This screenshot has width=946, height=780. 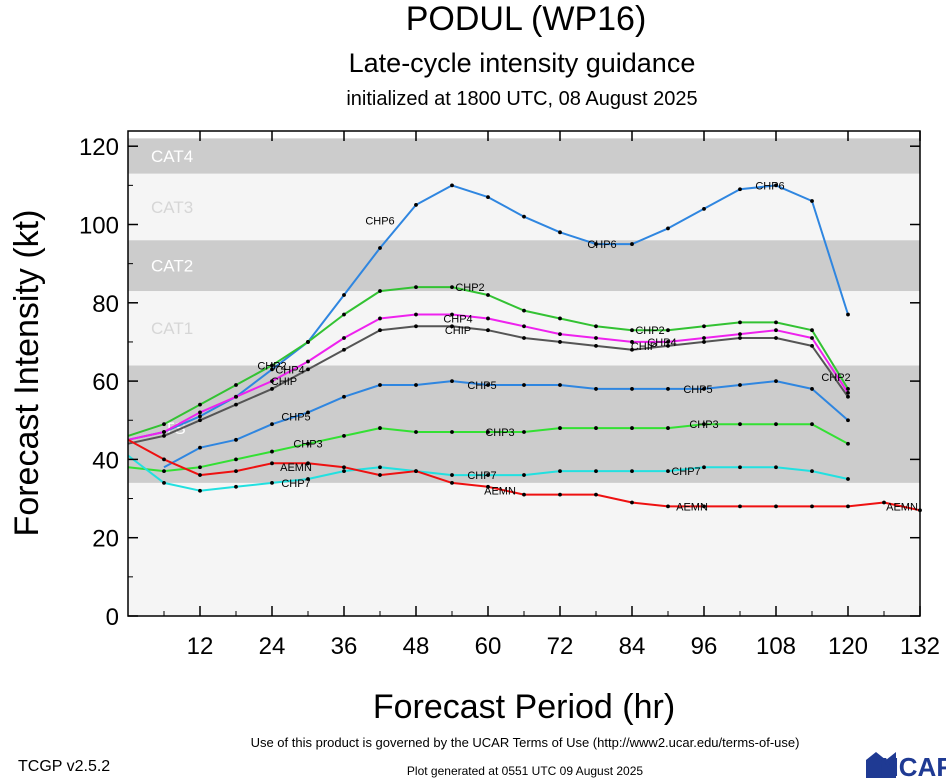 What do you see at coordinates (172, 328) in the screenshot?
I see `band-label-cat1: CAT1` at bounding box center [172, 328].